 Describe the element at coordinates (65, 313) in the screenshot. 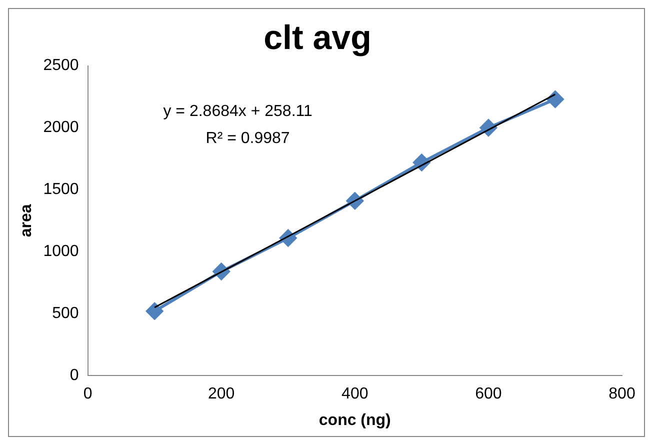

I see `y-tick-label: 500` at that location.